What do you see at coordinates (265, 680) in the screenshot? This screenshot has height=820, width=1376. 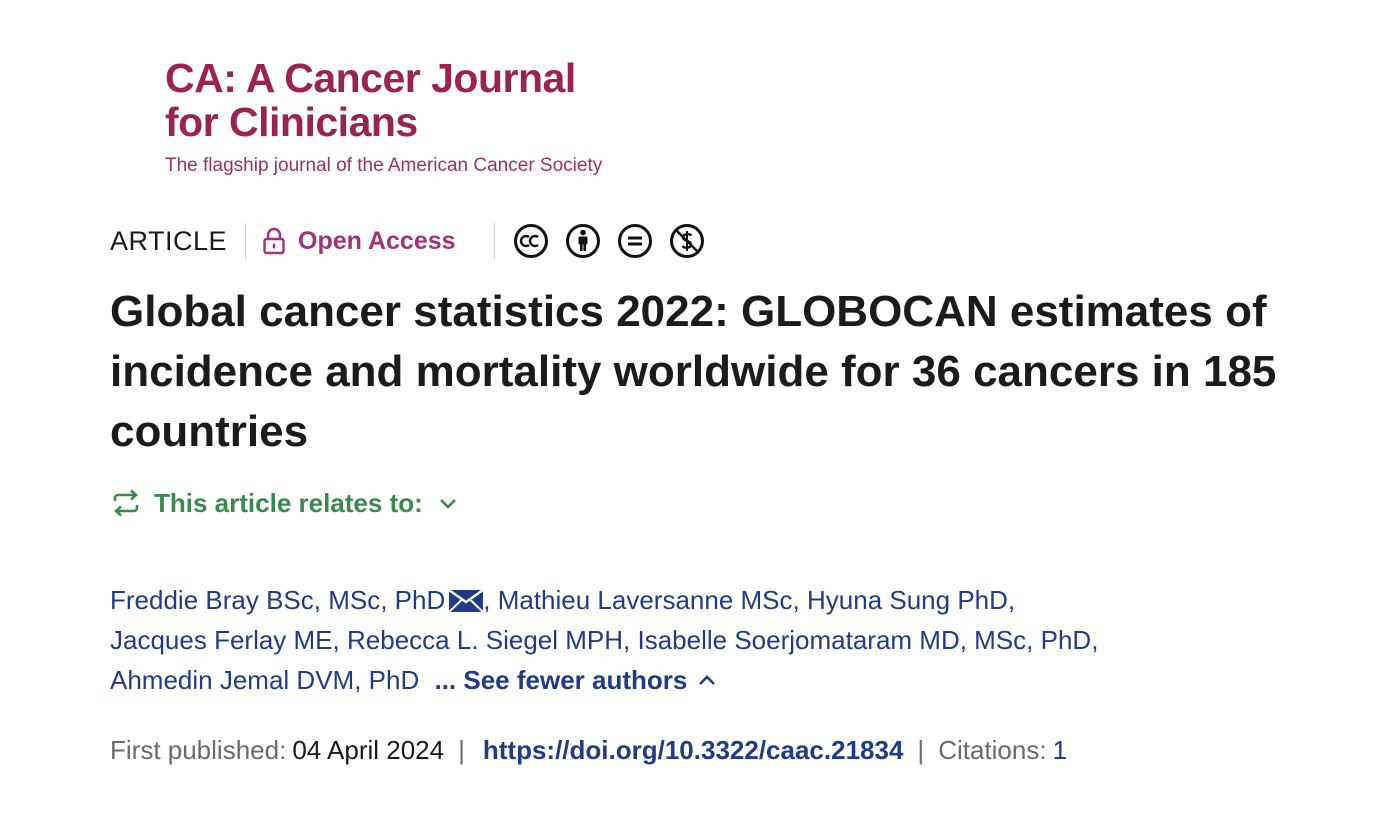 I see `author-link: Ahmedin Jemal DVM, PhD` at bounding box center [265, 680].